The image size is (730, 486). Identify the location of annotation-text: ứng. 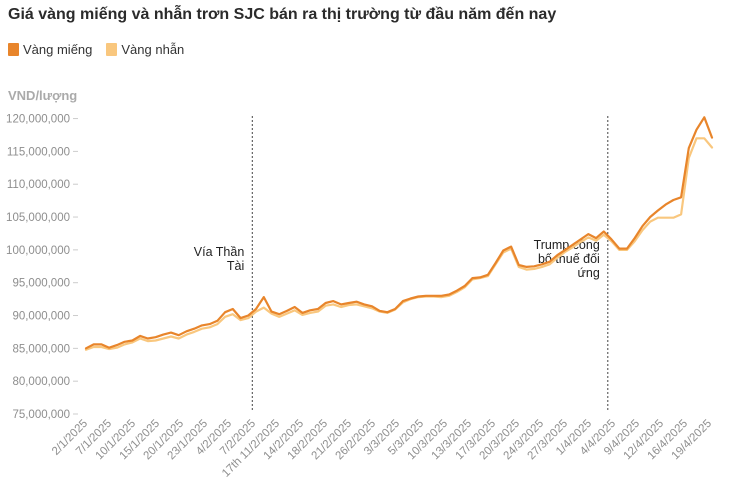
(589, 273).